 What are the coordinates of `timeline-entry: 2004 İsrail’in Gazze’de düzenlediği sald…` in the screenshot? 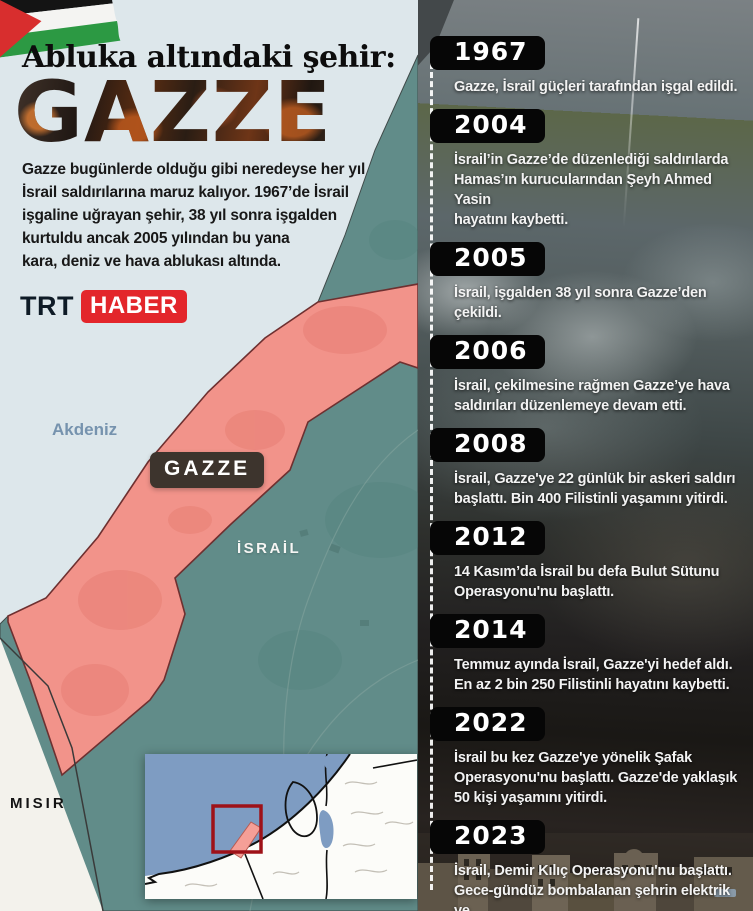 It's located at (585, 169).